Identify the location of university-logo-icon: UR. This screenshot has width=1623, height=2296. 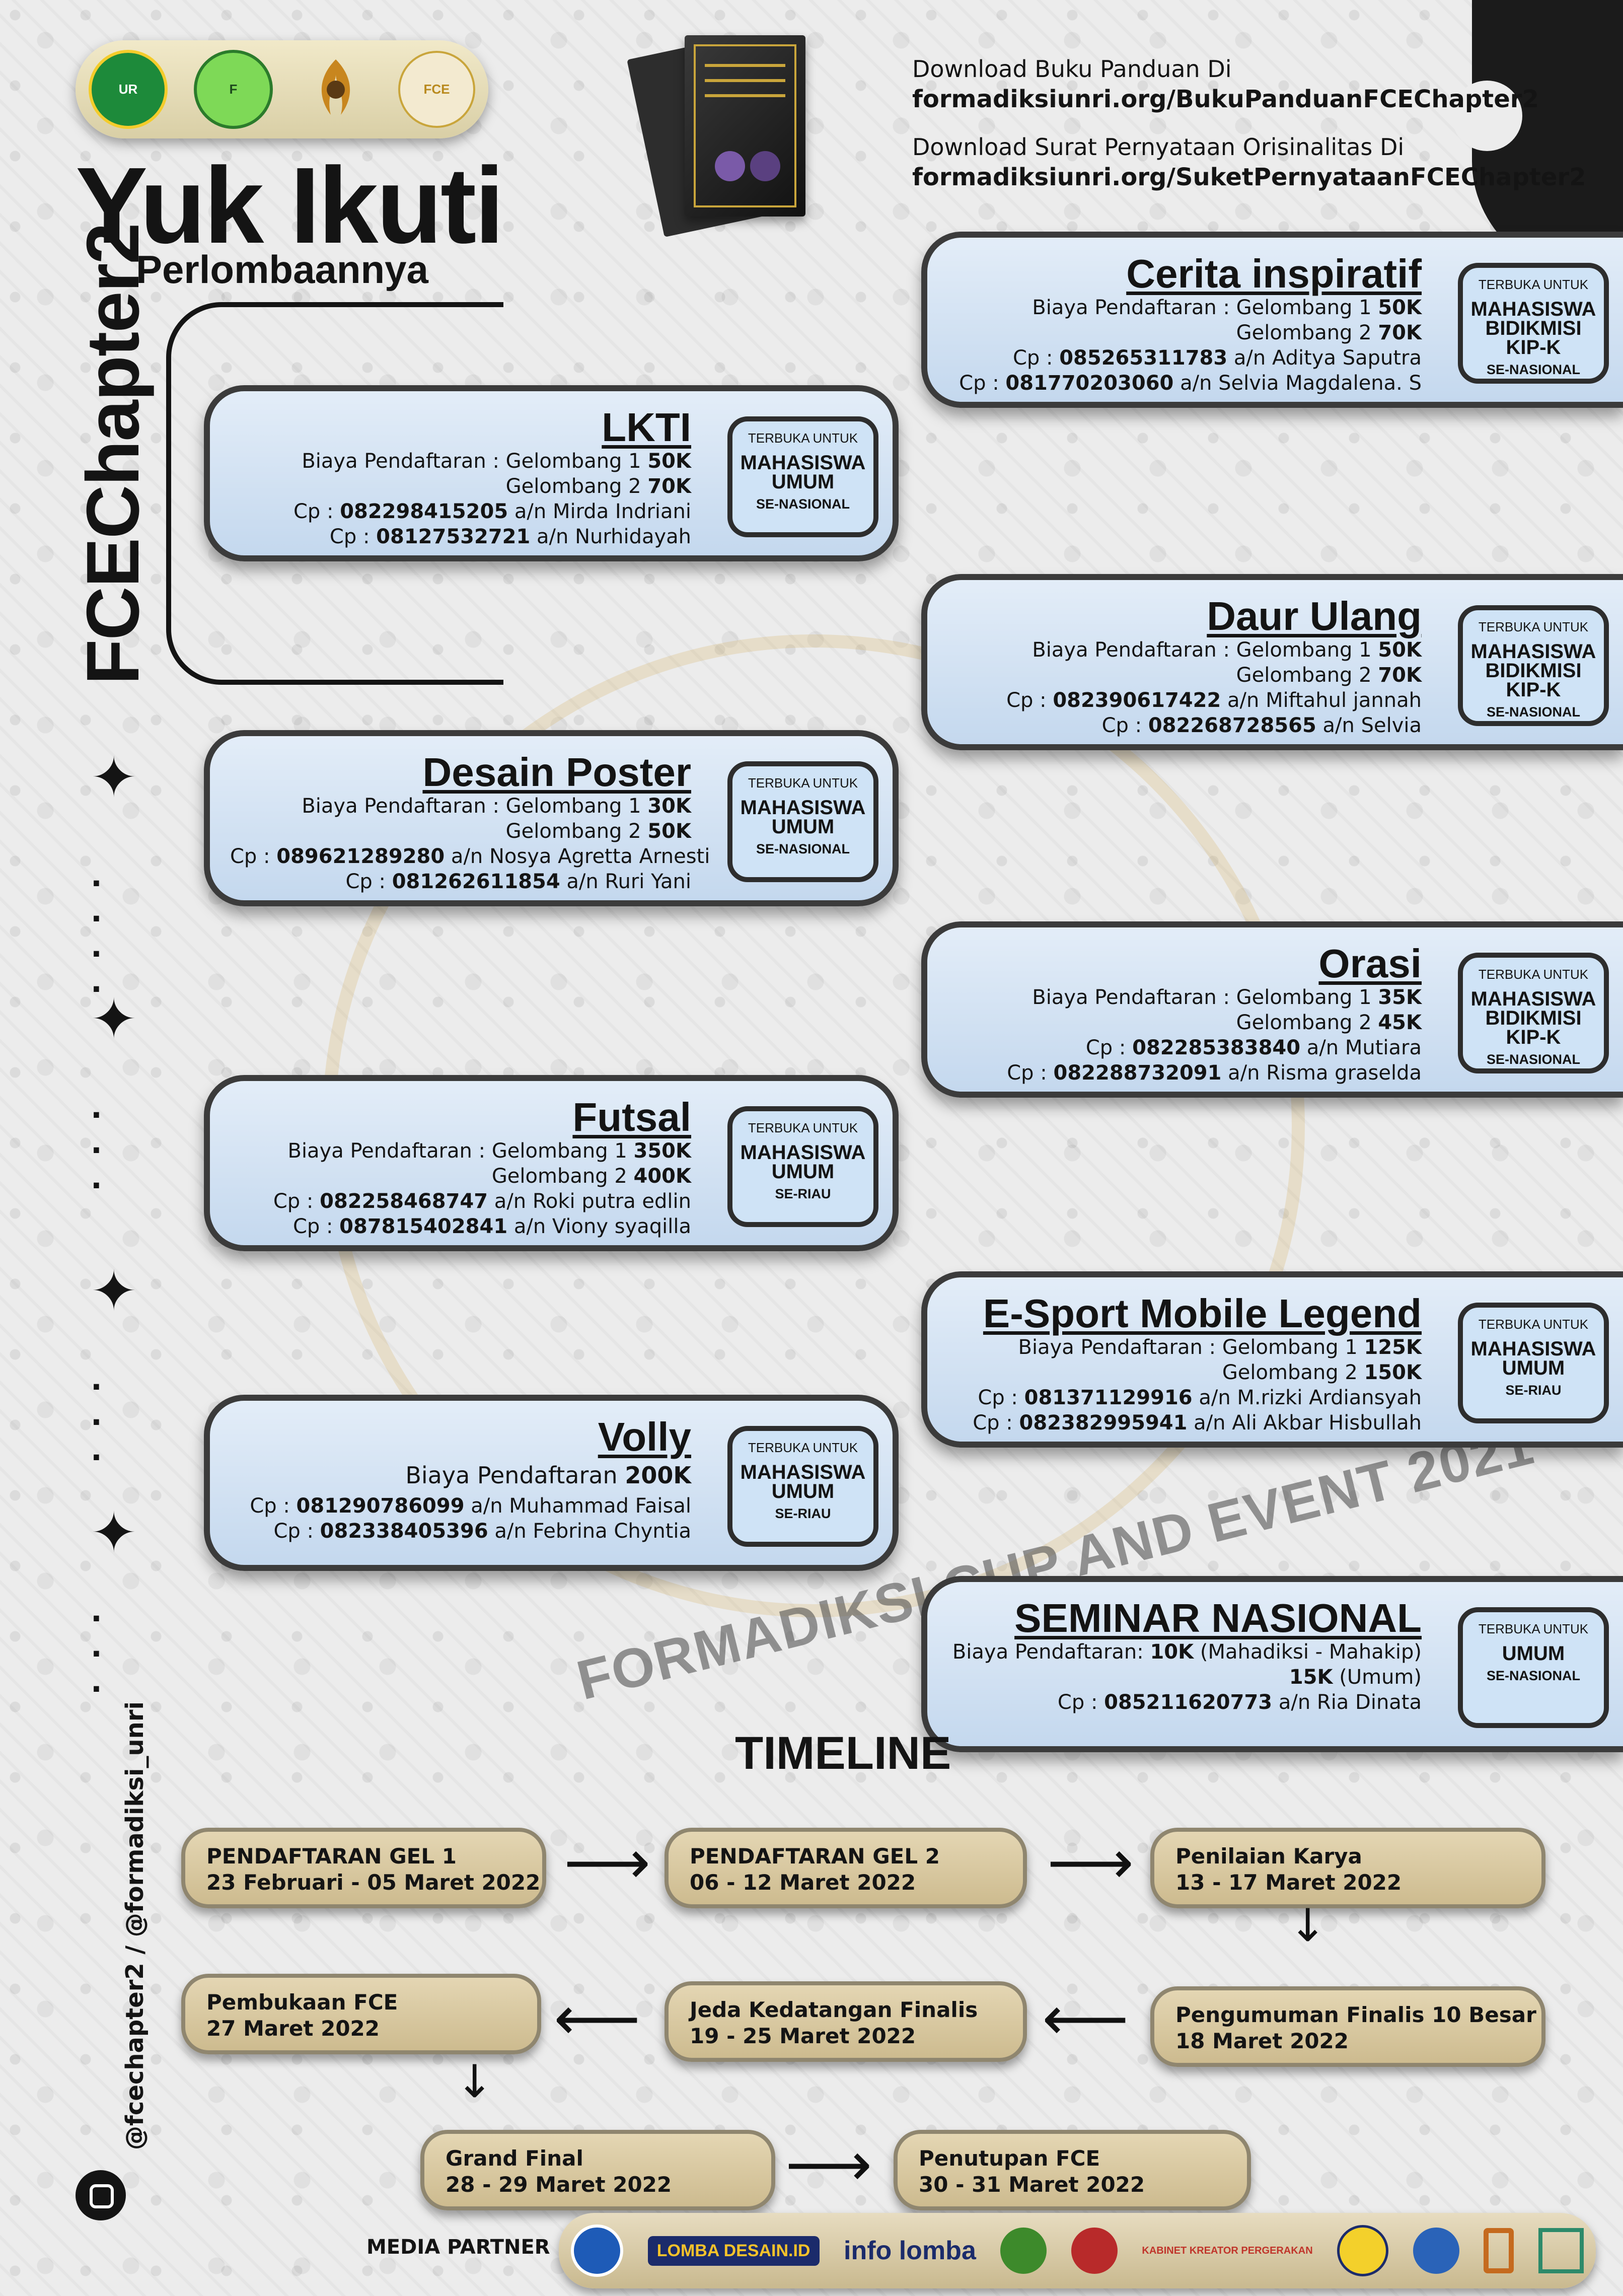
(128, 89).